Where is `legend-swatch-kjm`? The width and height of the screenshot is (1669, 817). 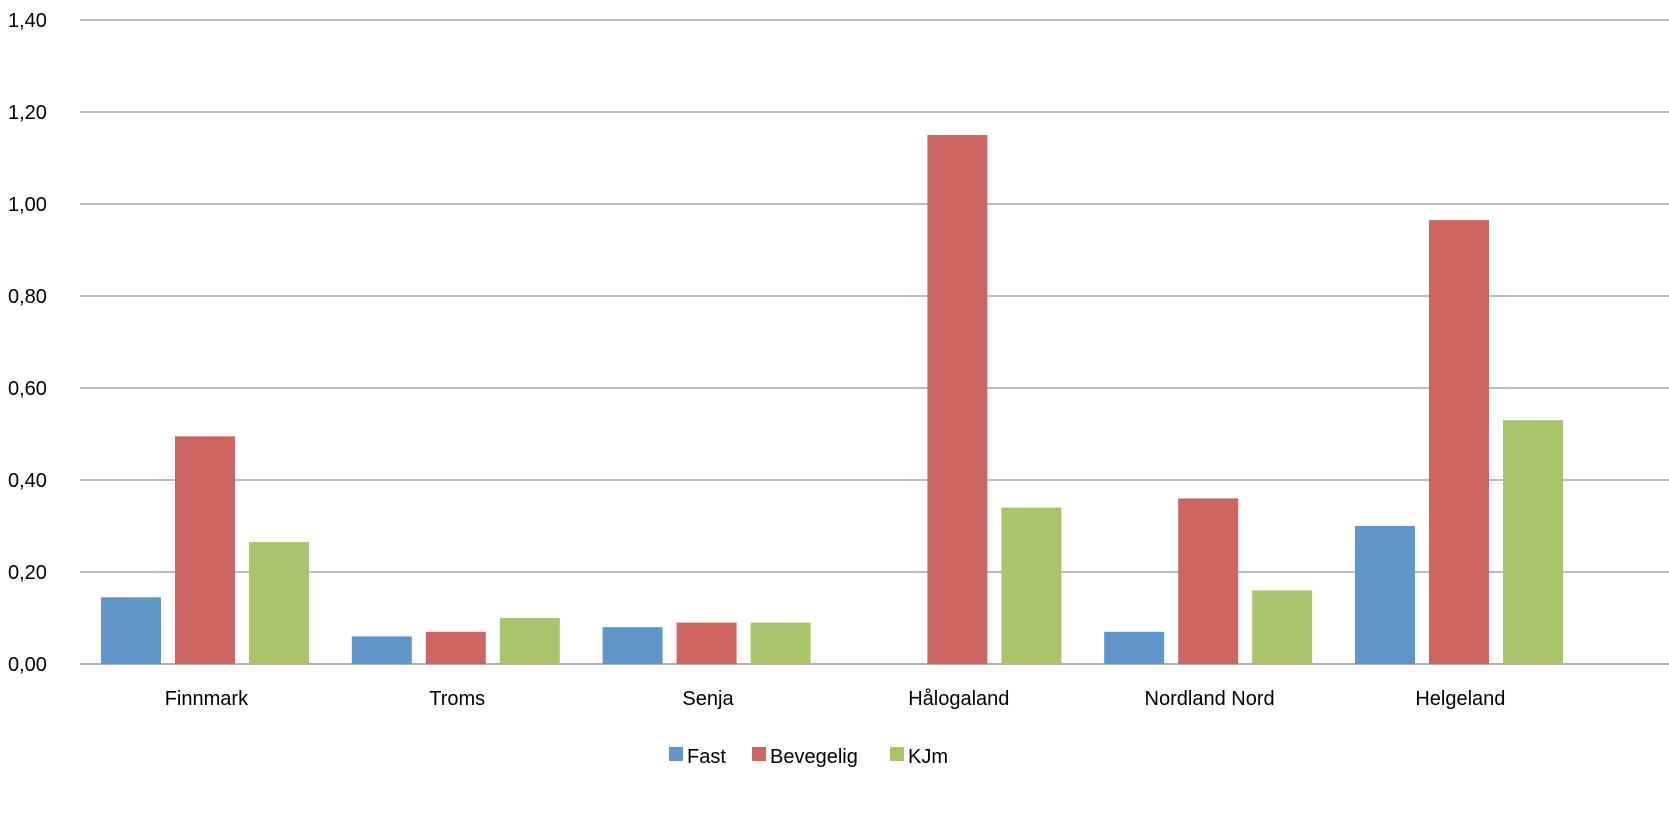
legend-swatch-kjm is located at coordinates (897, 754).